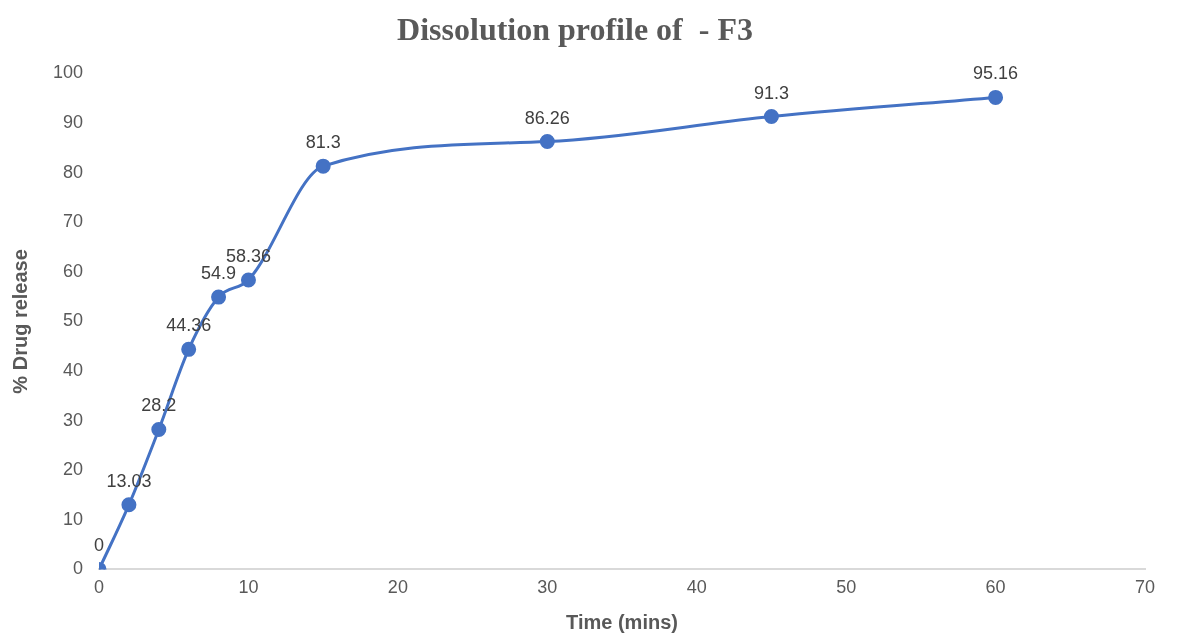 This screenshot has height=644, width=1185. What do you see at coordinates (99, 545) in the screenshot?
I see `data-label: 0` at bounding box center [99, 545].